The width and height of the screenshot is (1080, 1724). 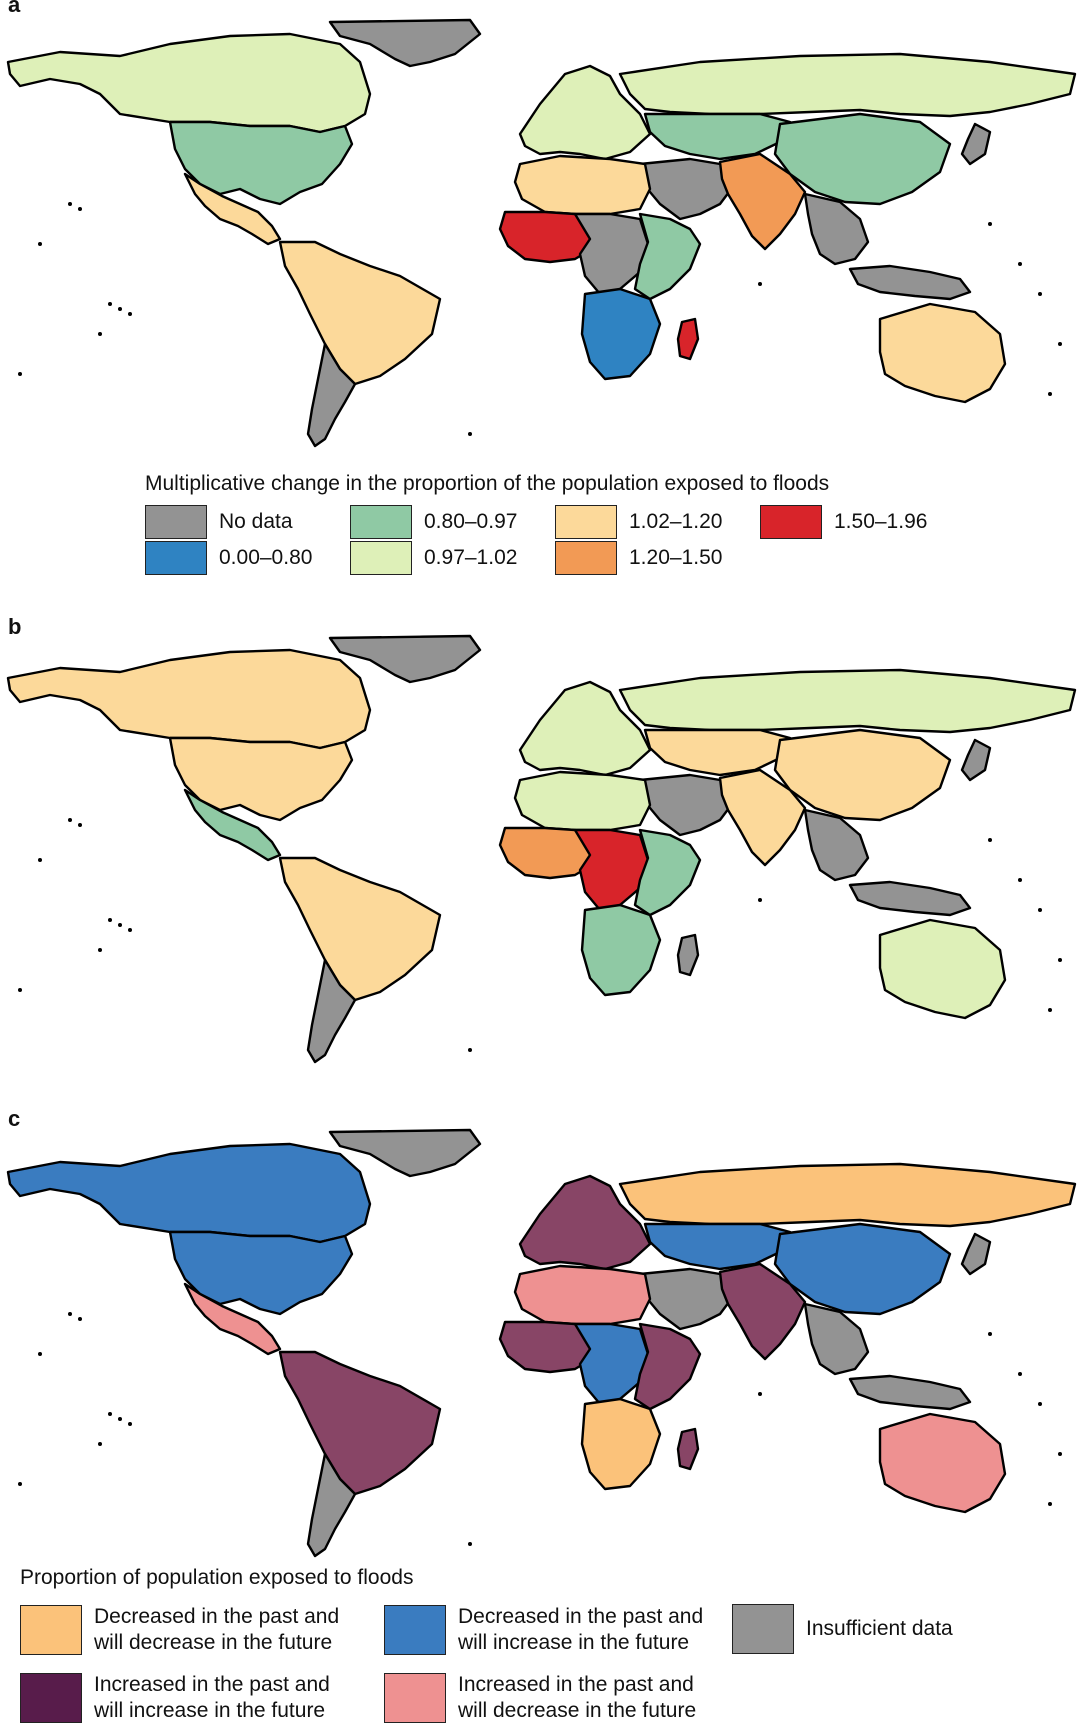 I want to click on legend-label: 1.20–1.50, so click(x=676, y=557).